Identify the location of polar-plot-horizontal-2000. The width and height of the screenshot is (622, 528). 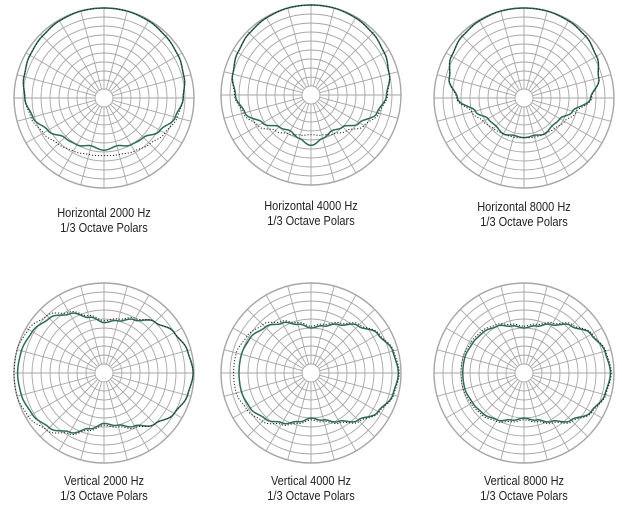
(104, 98).